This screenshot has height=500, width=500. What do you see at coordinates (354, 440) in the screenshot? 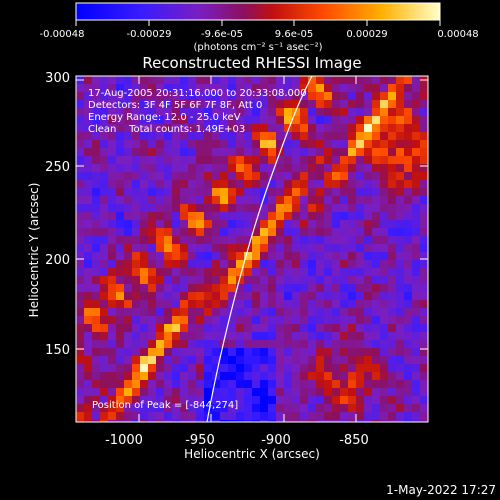
I see `x-tick-label: -850` at bounding box center [354, 440].